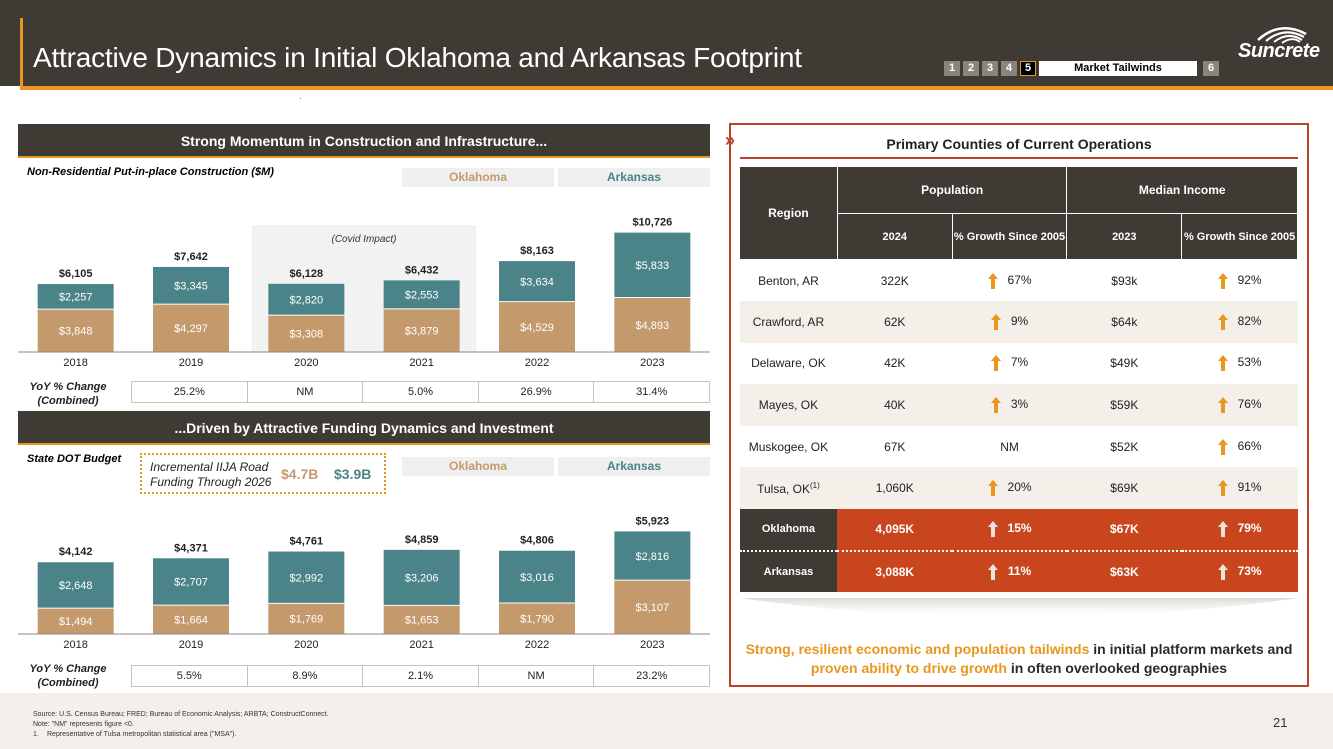 The height and width of the screenshot is (749, 1333). Describe the element at coordinates (307, 274) in the screenshot. I see `total-label: $6,128` at that location.